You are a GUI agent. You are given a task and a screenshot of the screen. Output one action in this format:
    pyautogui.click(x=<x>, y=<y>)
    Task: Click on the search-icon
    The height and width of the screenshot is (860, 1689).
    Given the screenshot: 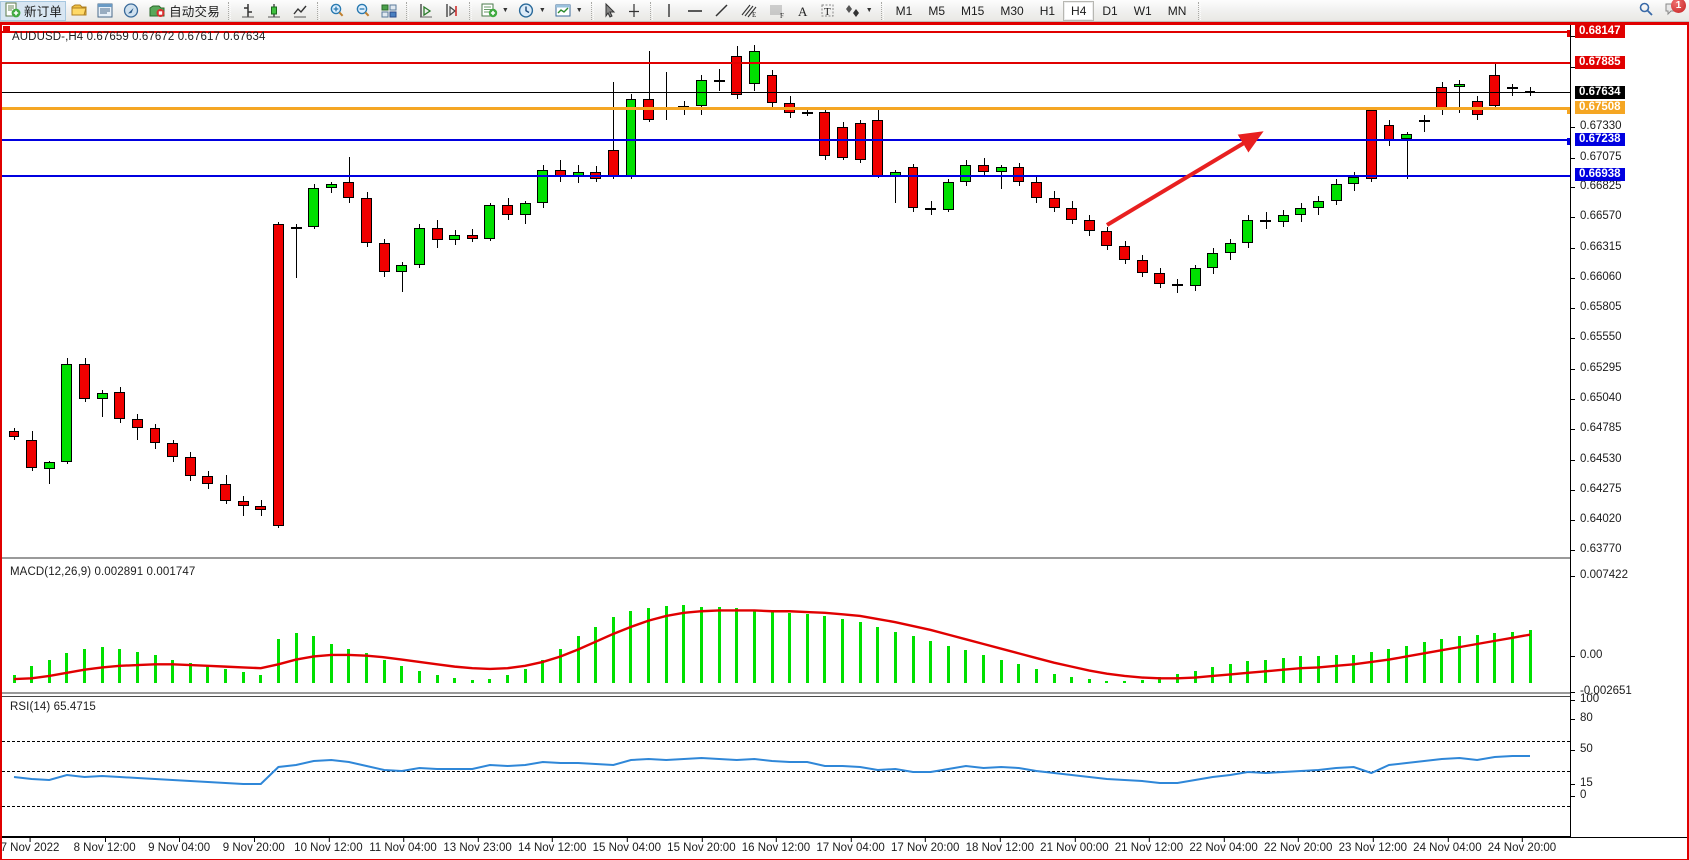 What is the action you would take?
    pyautogui.click(x=1646, y=10)
    